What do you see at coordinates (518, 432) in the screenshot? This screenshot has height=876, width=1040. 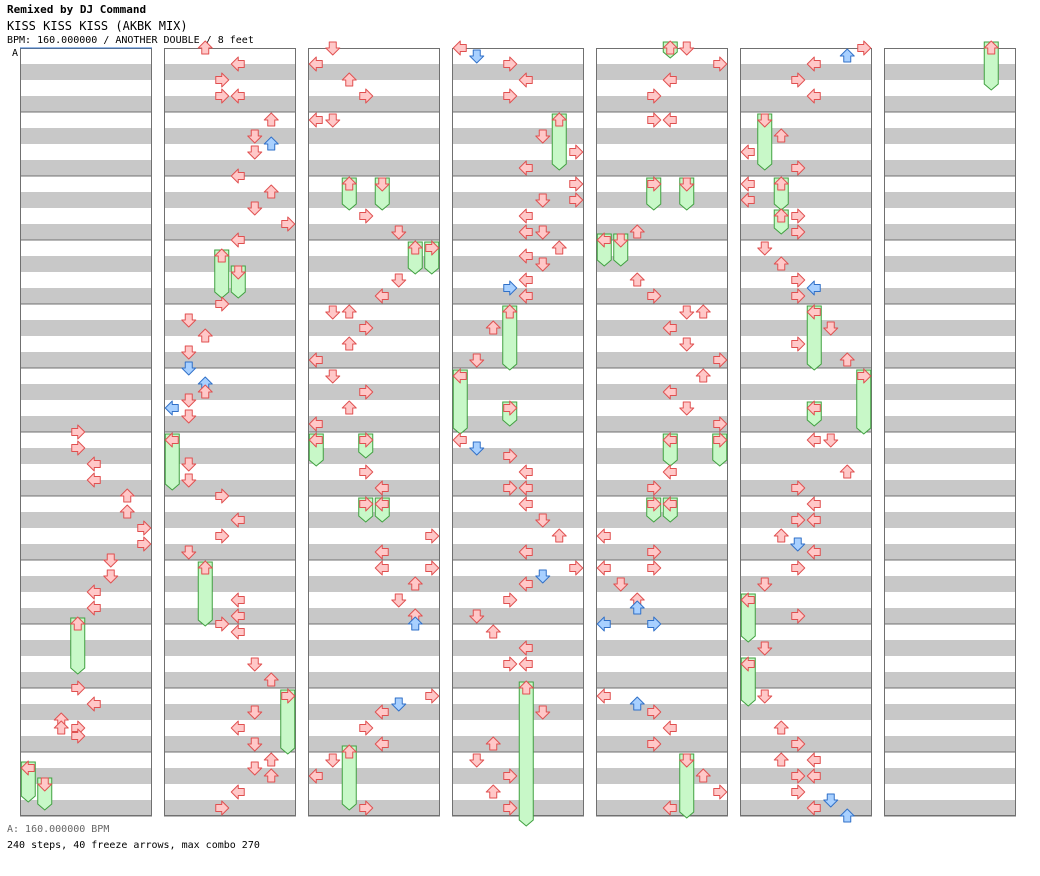 I see `chart-column` at bounding box center [518, 432].